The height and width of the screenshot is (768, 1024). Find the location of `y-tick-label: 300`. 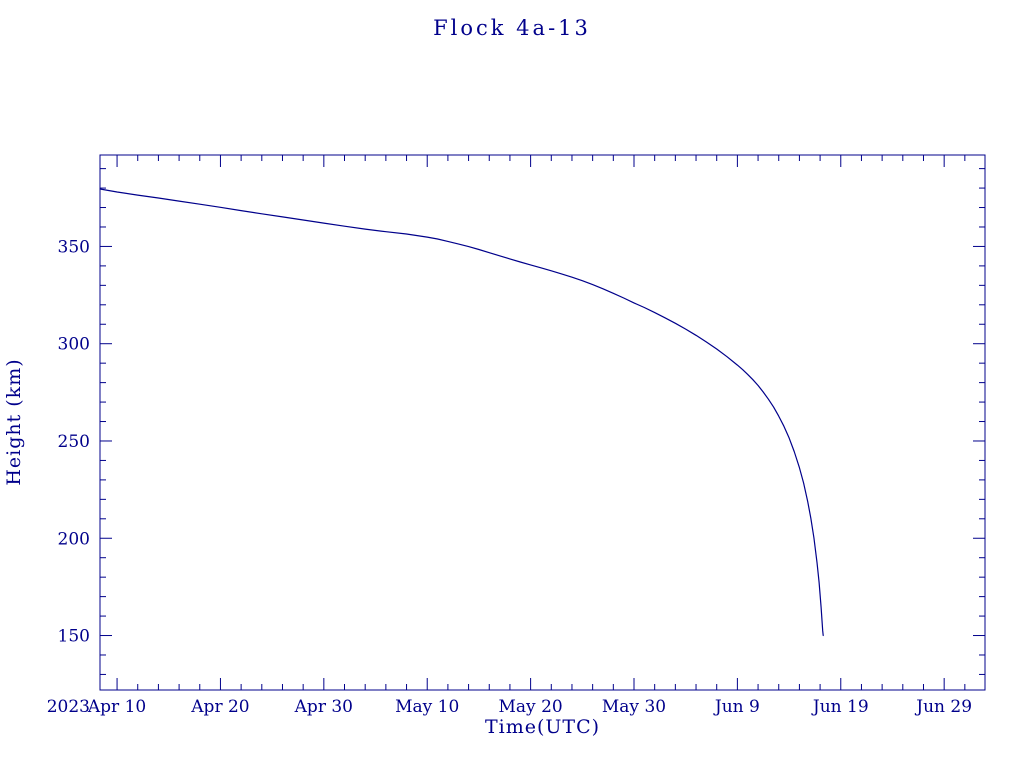

y-tick-label: 300 is located at coordinates (74, 345).